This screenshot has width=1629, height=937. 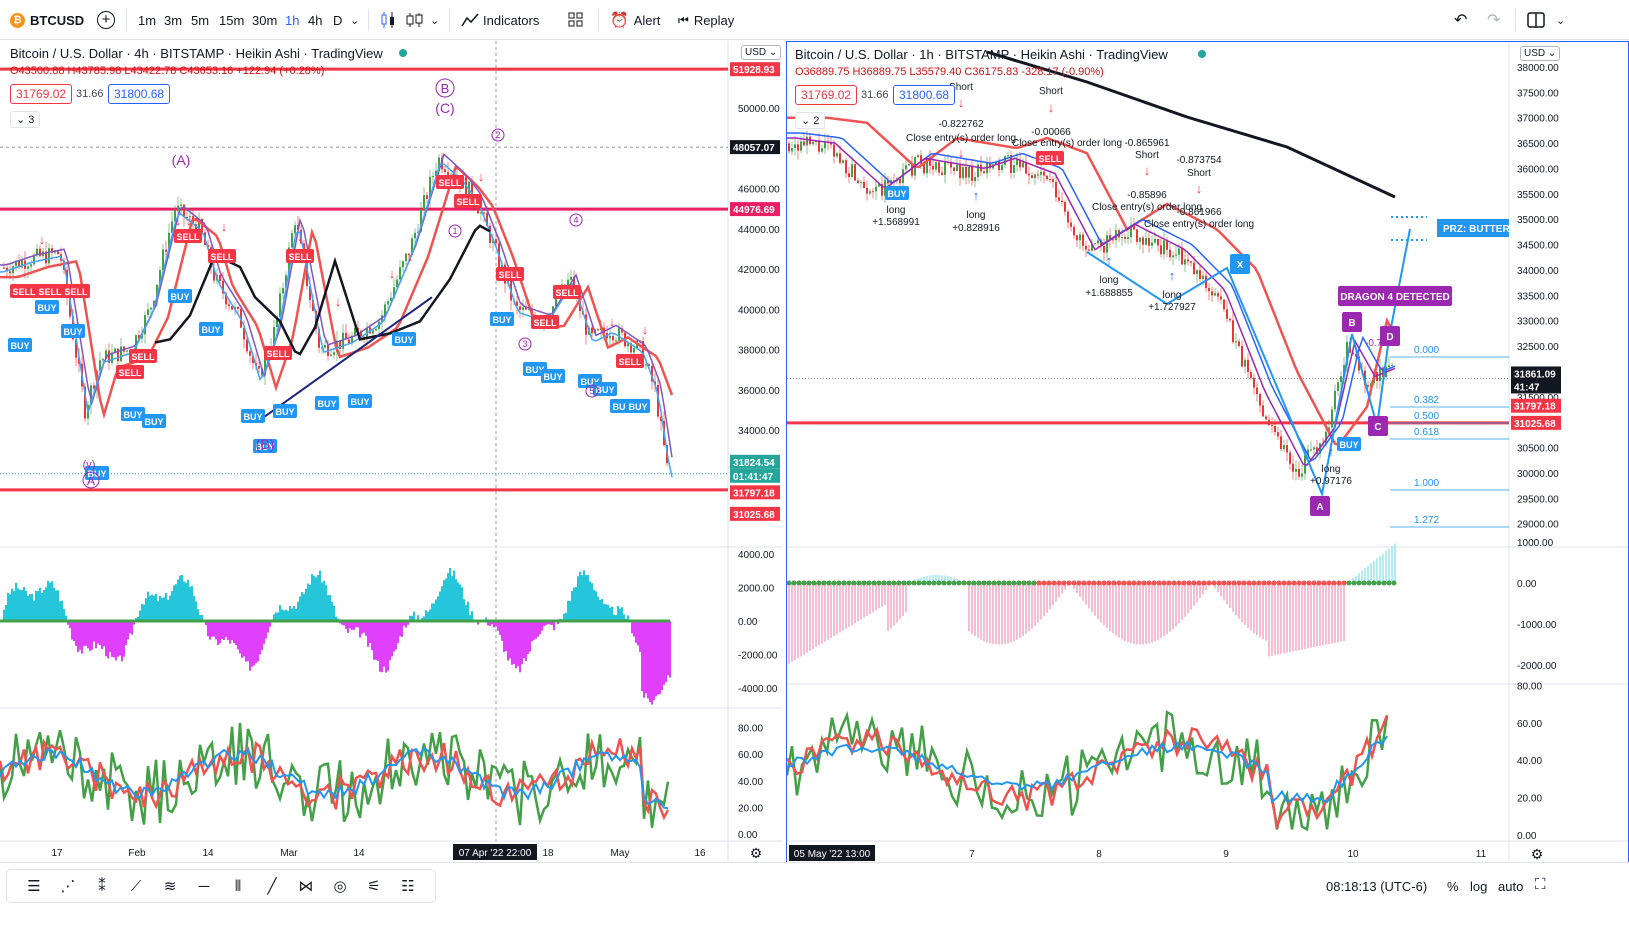 What do you see at coordinates (415, 20) in the screenshot?
I see `bar-style-icon` at bounding box center [415, 20].